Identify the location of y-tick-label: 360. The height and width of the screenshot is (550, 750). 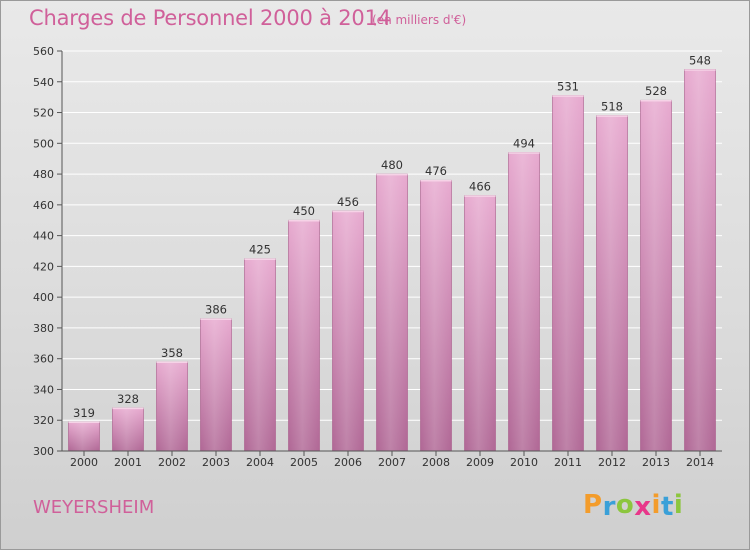
(43, 359).